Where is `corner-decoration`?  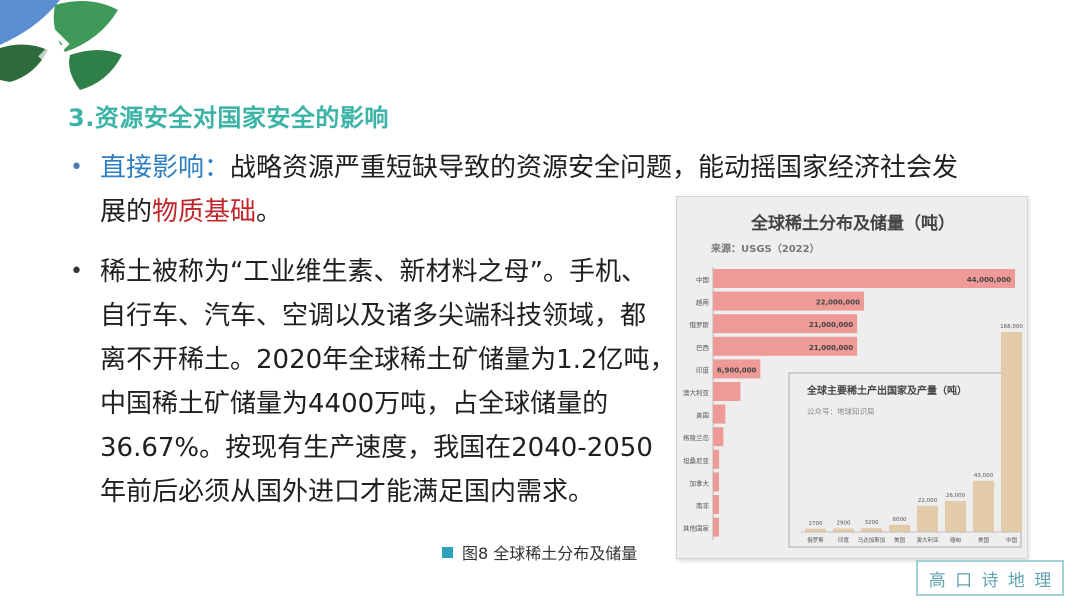
corner-decoration is located at coordinates (61, 45).